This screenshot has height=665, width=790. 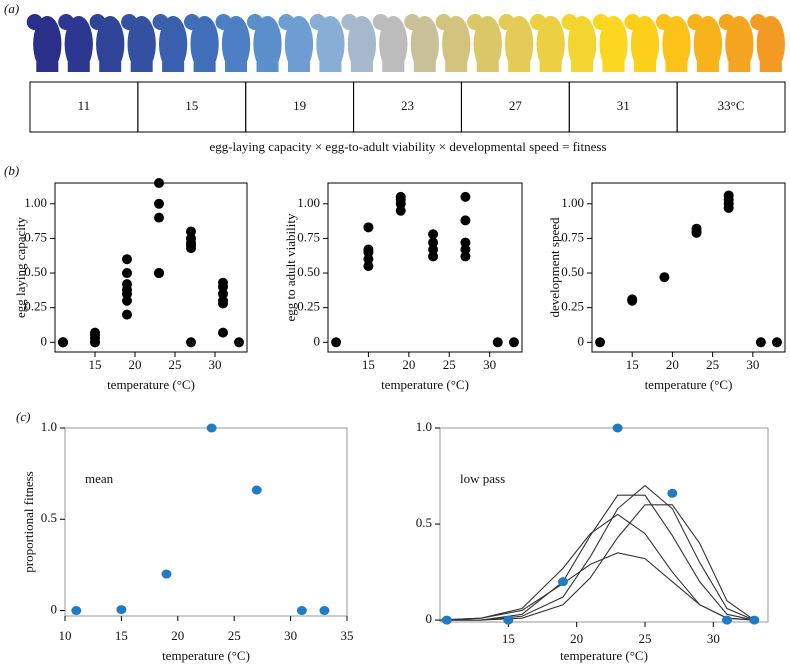 What do you see at coordinates (516, 105) in the screenshot?
I see `temperature-label: 27` at bounding box center [516, 105].